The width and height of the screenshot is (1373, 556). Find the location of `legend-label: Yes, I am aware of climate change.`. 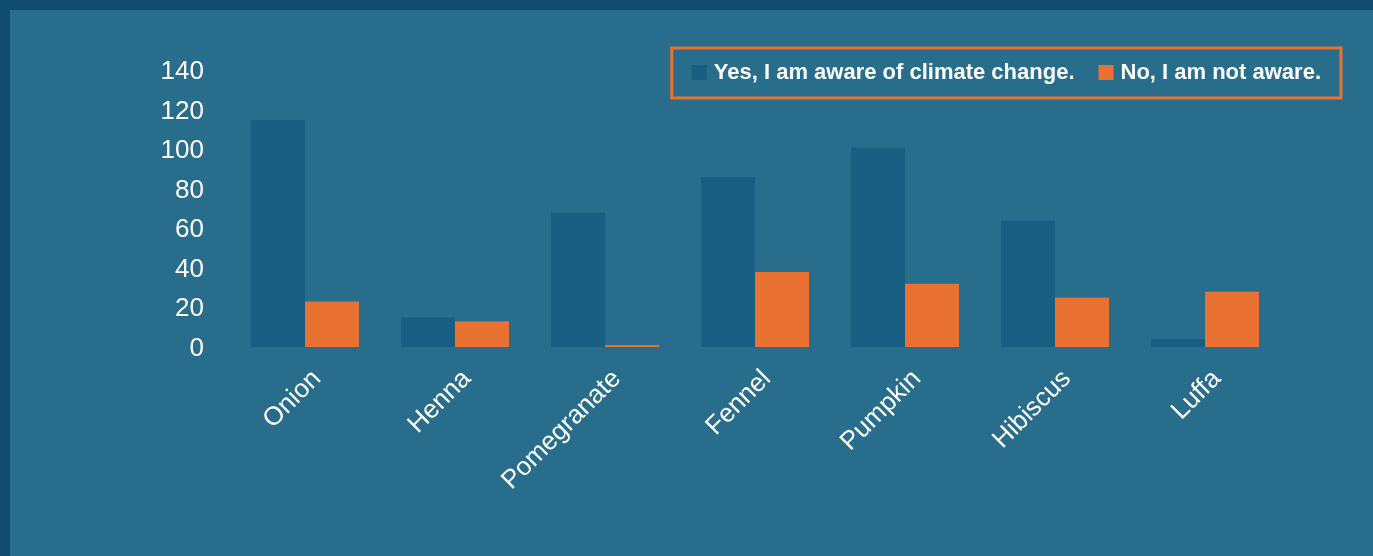

legend-label: Yes, I am aware of climate change. is located at coordinates (894, 71).